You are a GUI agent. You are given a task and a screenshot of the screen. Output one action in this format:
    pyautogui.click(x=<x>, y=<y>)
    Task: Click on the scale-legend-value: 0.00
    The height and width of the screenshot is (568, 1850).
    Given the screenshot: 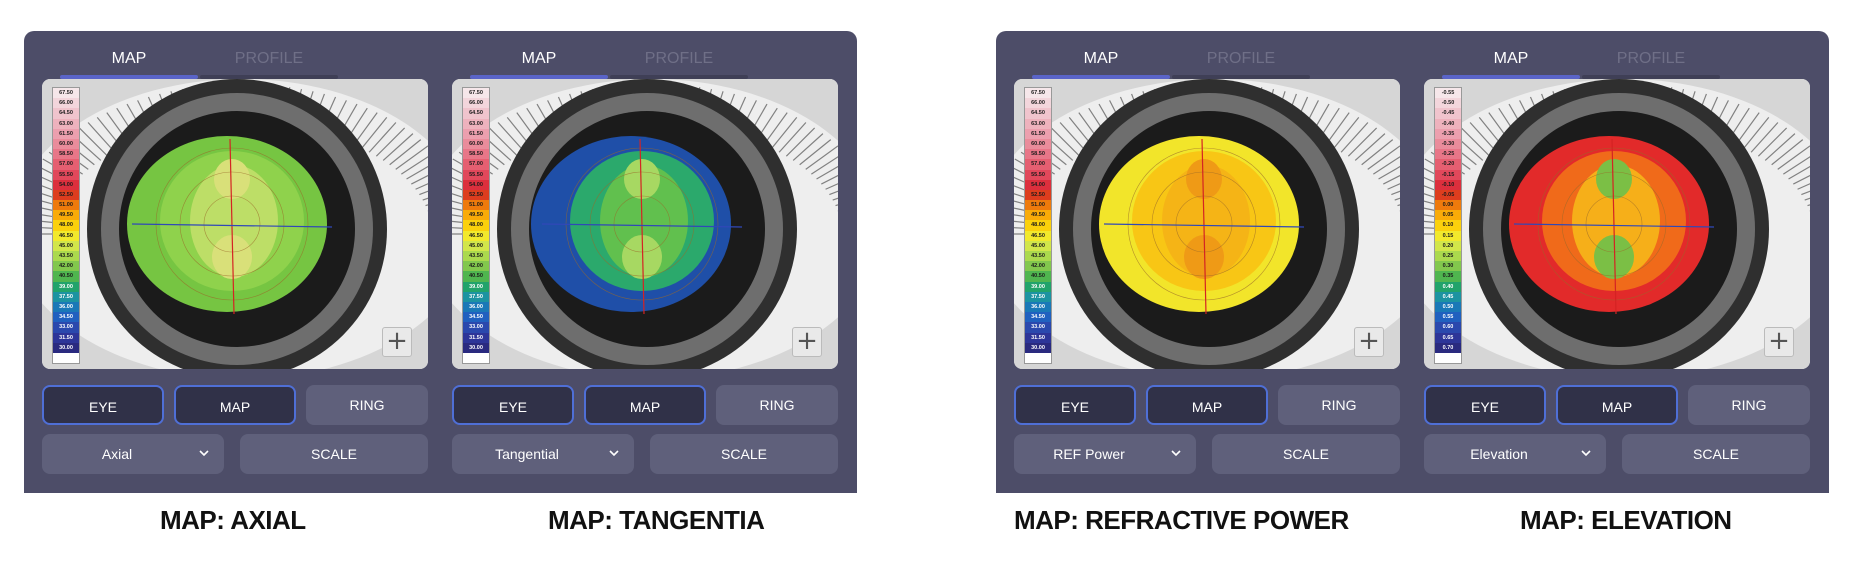 What is the action you would take?
    pyautogui.click(x=1448, y=205)
    